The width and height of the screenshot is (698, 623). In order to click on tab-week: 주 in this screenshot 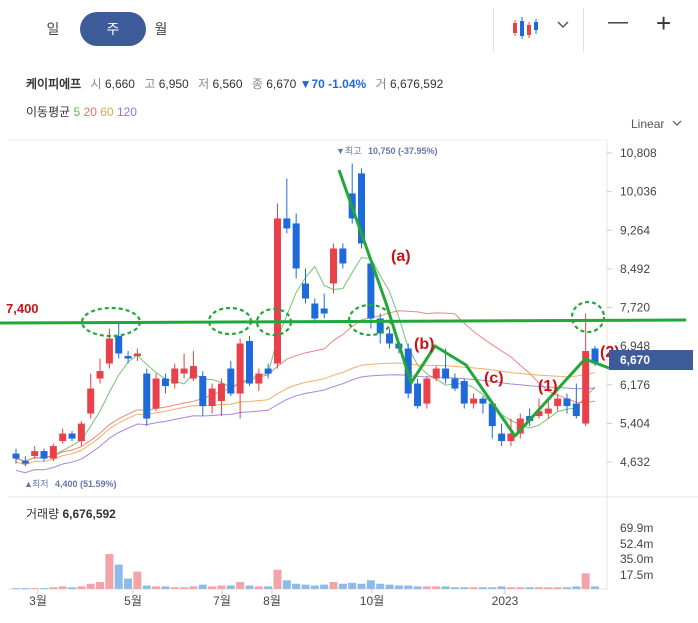, I will do `click(113, 29)`.